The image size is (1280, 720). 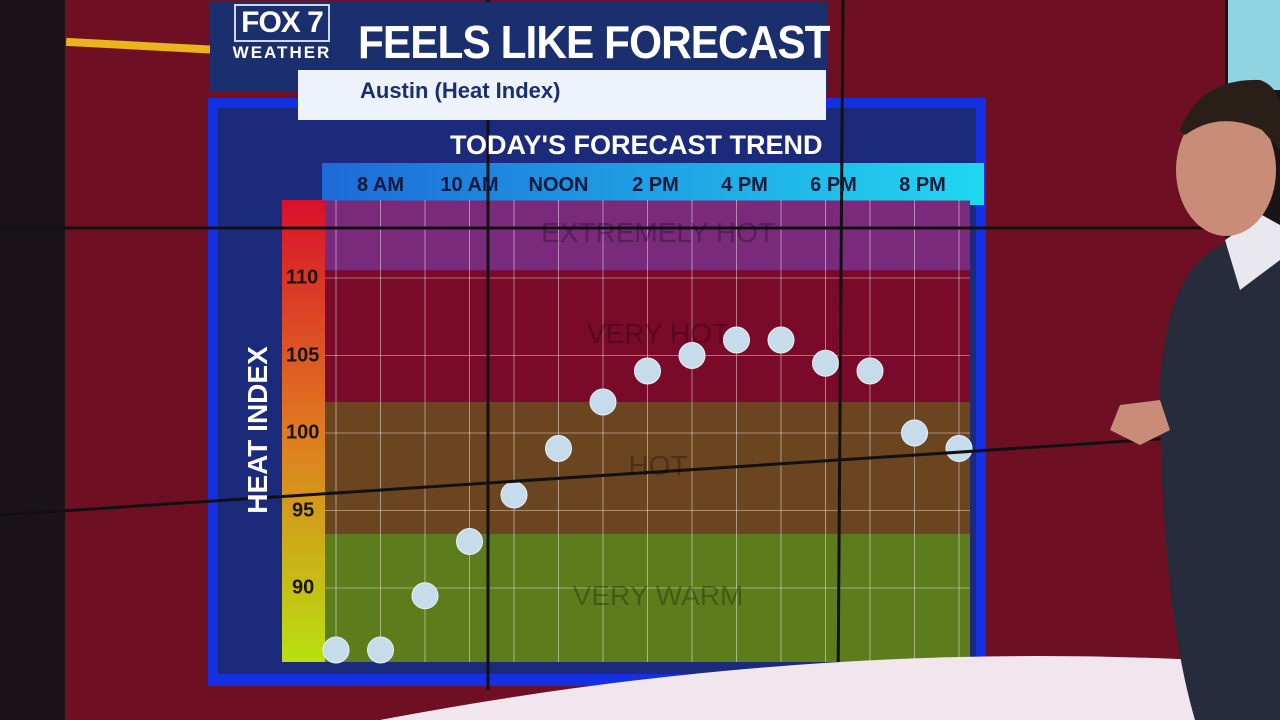 I want to click on chart-title: TODAY'S FORECAST TREND, so click(x=636, y=145).